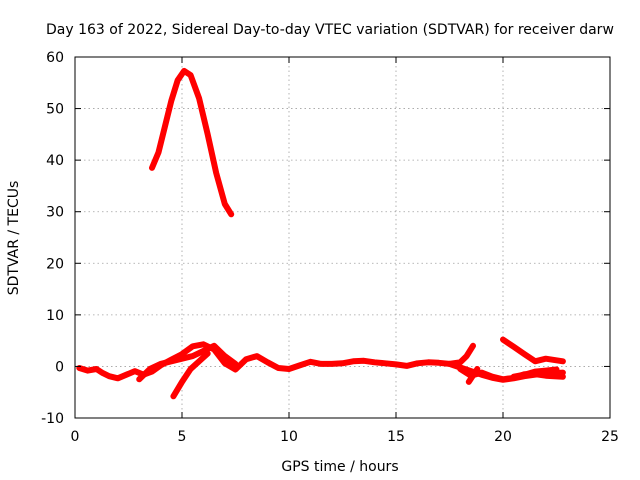 The image size is (640, 480). I want to click on y-tick-label: 0, so click(59, 367).